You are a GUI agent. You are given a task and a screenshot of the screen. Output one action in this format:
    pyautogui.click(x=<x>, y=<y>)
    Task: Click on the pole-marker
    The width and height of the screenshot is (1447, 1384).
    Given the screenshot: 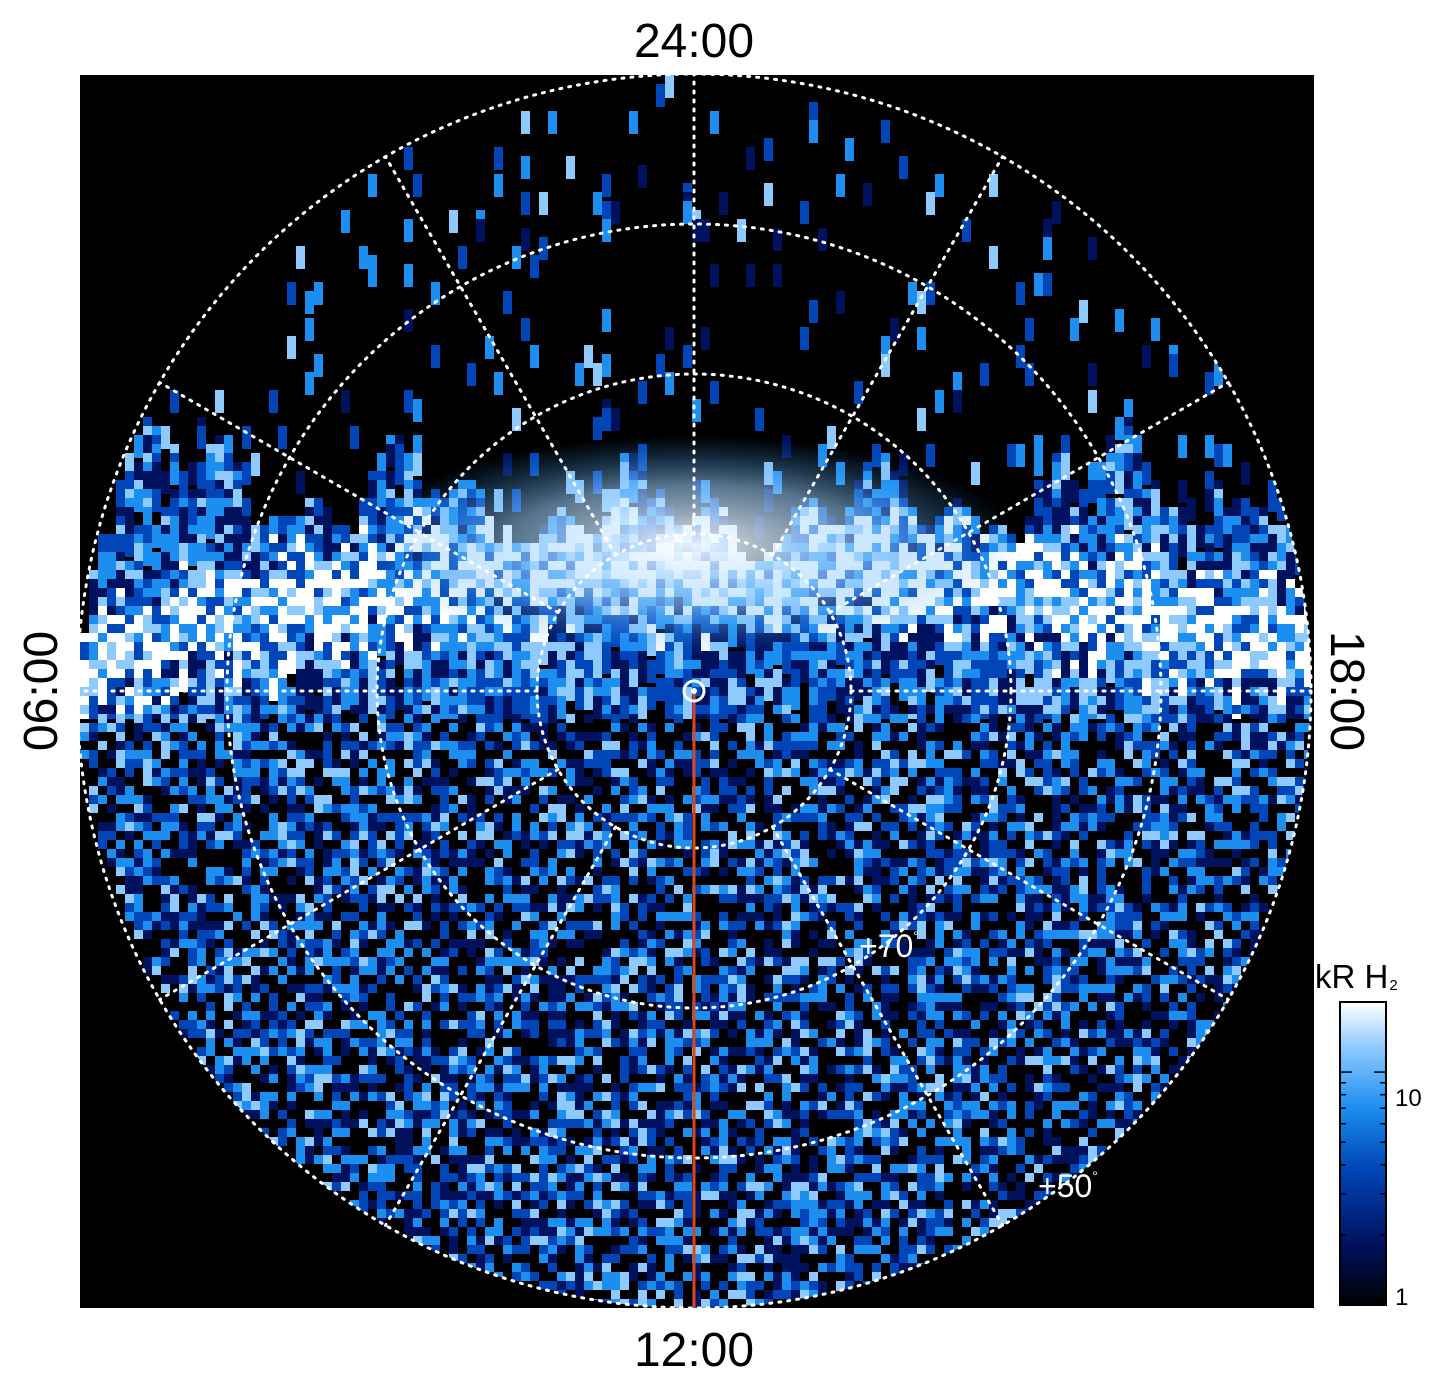 What is the action you would take?
    pyautogui.click(x=694, y=691)
    